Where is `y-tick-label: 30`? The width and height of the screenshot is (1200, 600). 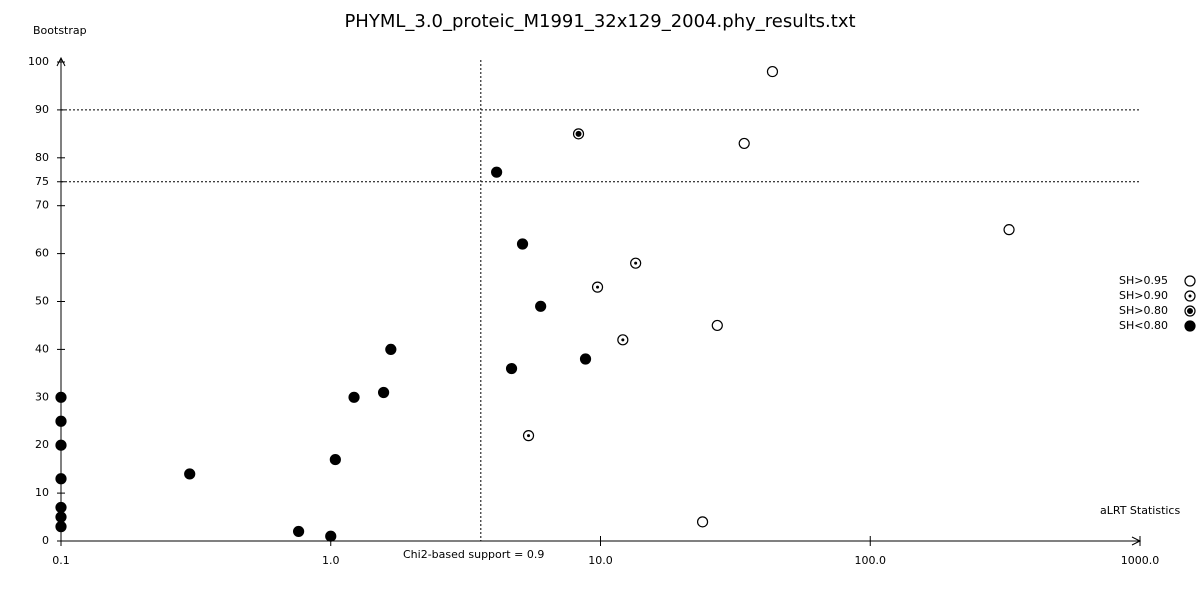 y-tick-label: 30 is located at coordinates (42, 396).